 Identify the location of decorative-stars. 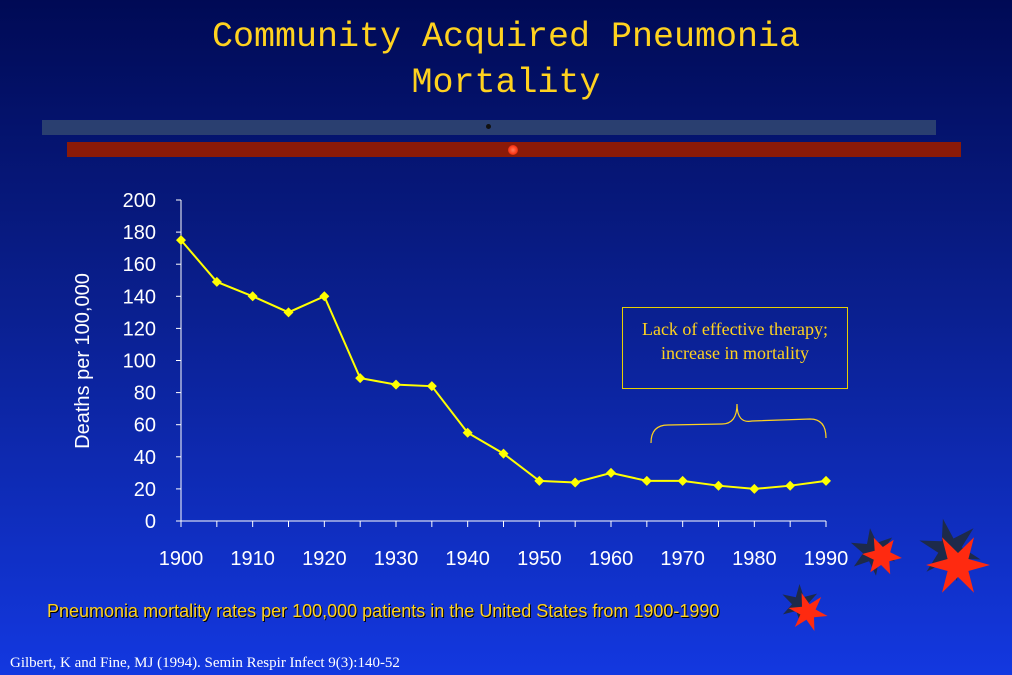
(886, 574).